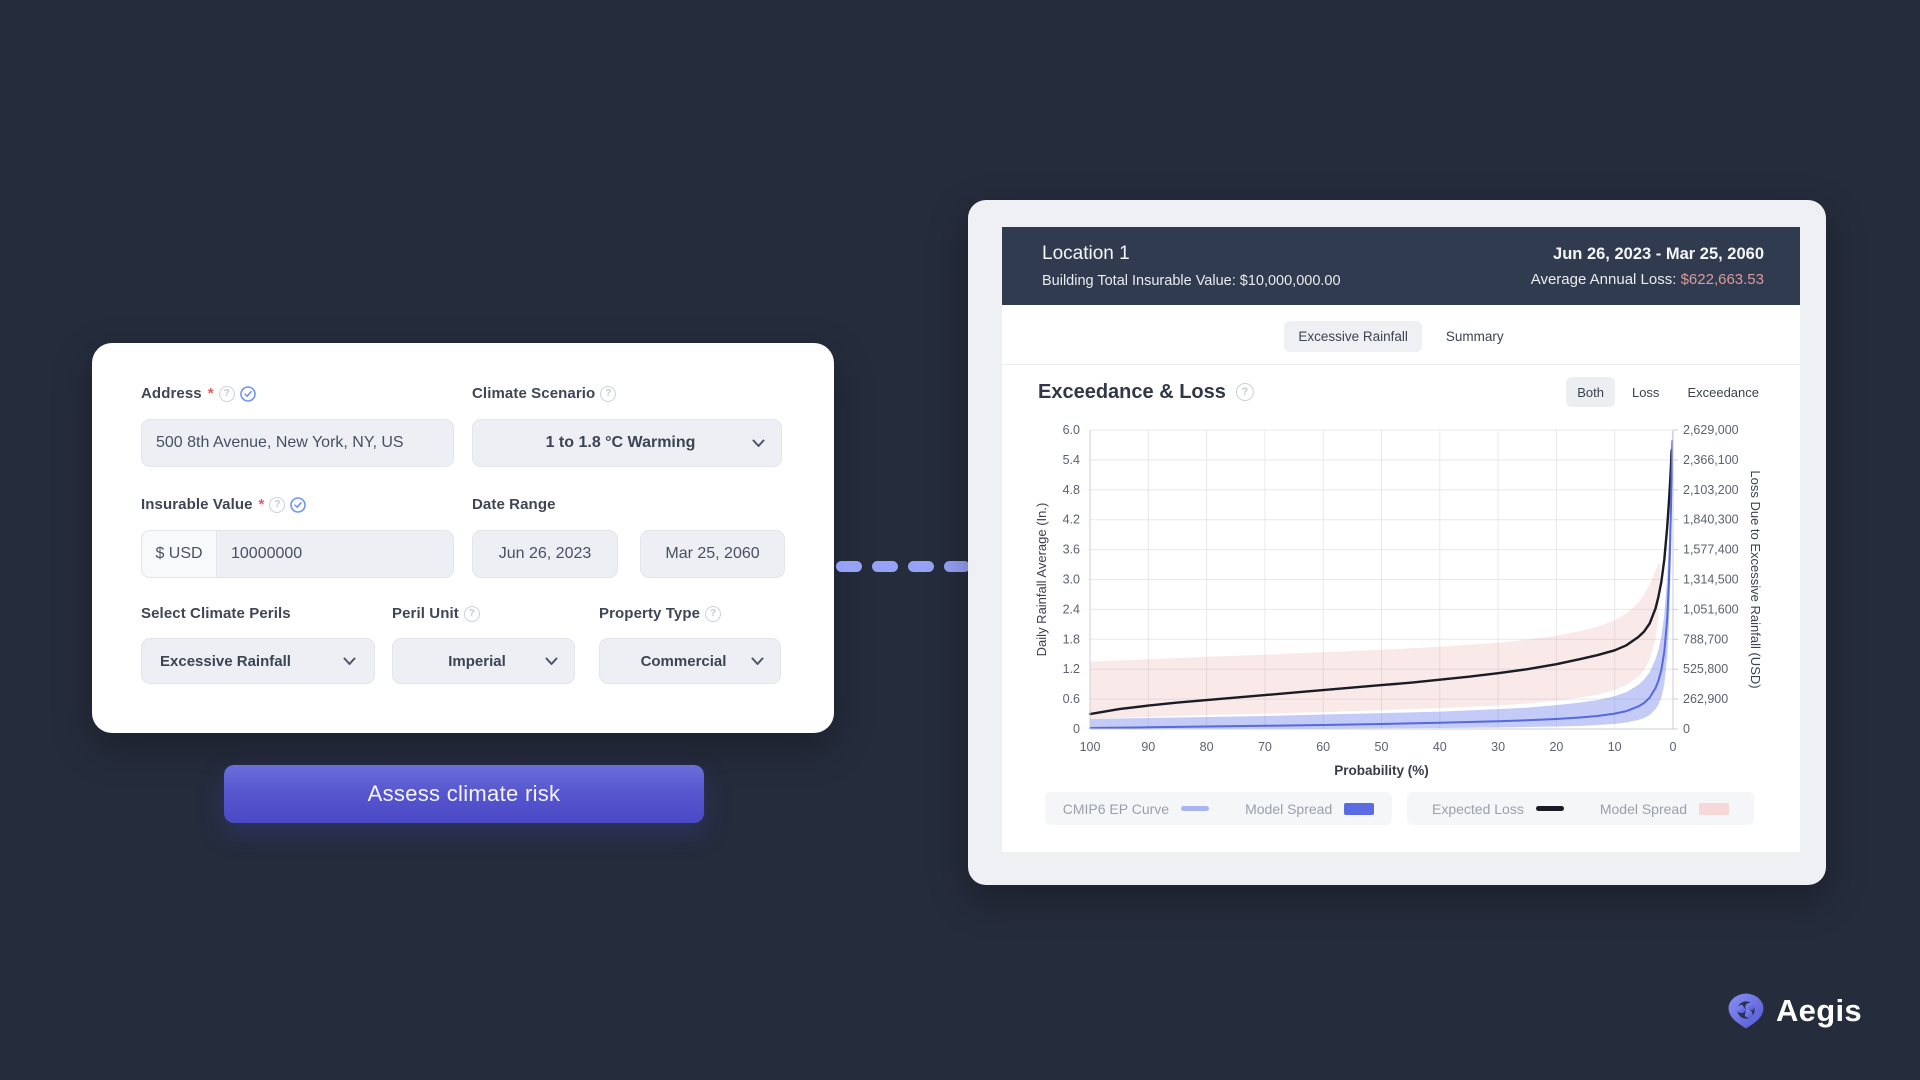  I want to click on svg-text: 1,577,400, so click(1711, 550).